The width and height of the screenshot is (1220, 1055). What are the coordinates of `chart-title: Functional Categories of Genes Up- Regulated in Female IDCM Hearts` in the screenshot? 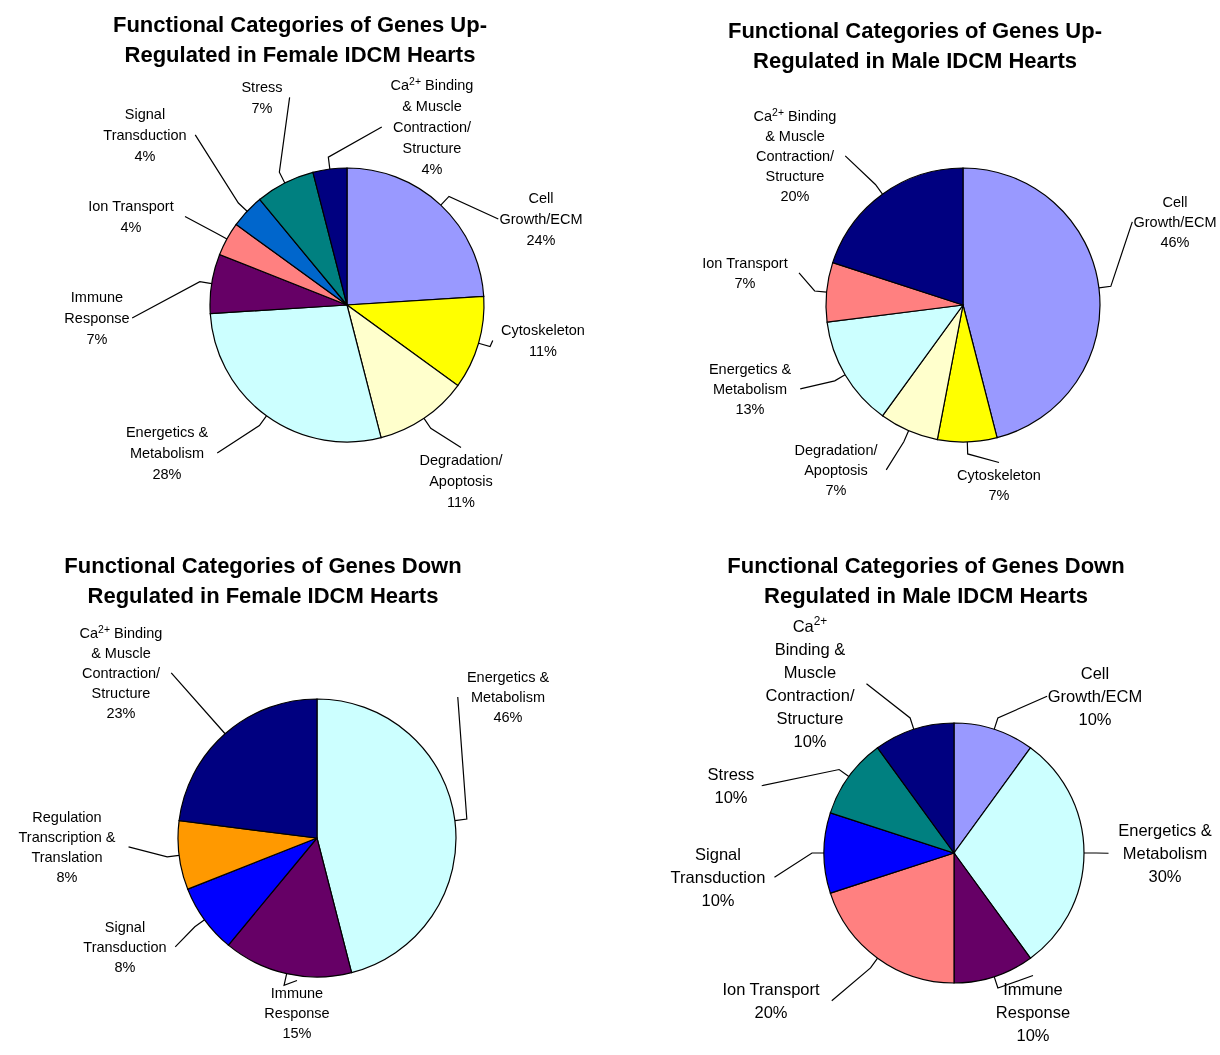 It's located at (300, 39).